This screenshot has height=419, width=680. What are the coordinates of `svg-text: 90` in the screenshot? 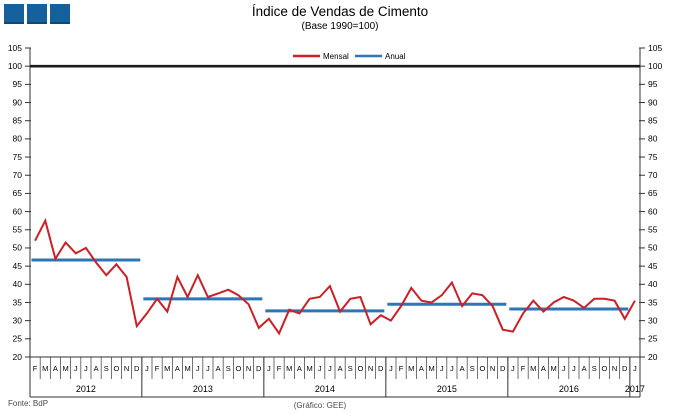 It's located at (653, 102).